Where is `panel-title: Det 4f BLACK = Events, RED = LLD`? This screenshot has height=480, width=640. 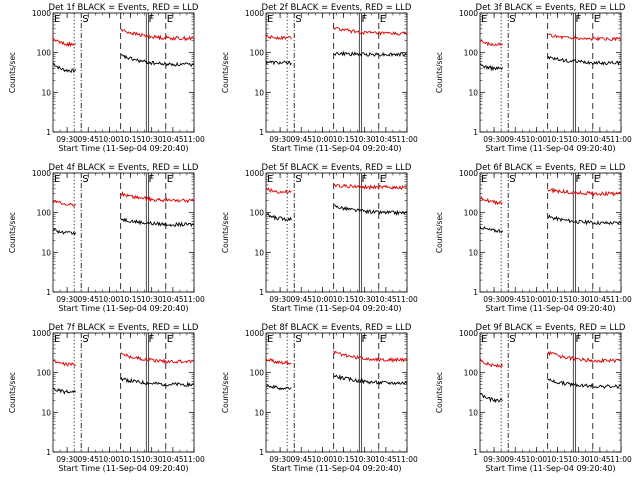 panel-title: Det 4f BLACK = Events, RED = LLD is located at coordinates (124, 168).